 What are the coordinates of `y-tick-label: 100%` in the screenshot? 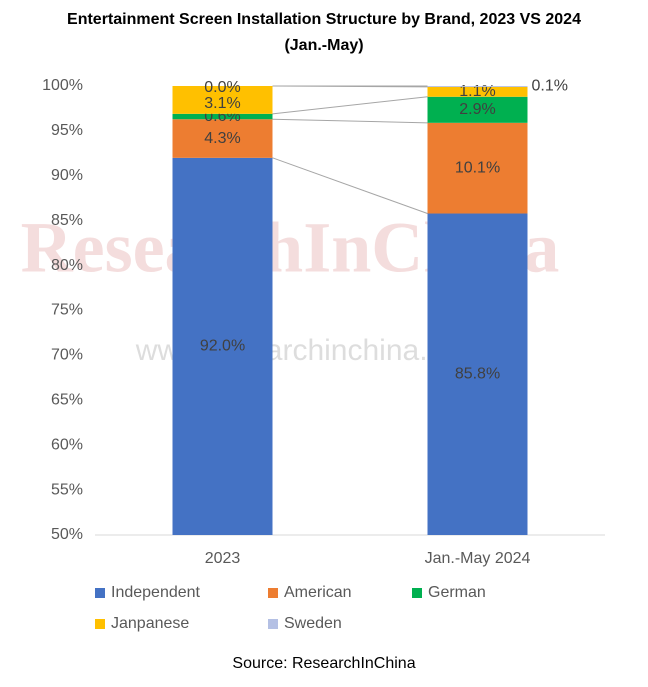 It's located at (62, 85).